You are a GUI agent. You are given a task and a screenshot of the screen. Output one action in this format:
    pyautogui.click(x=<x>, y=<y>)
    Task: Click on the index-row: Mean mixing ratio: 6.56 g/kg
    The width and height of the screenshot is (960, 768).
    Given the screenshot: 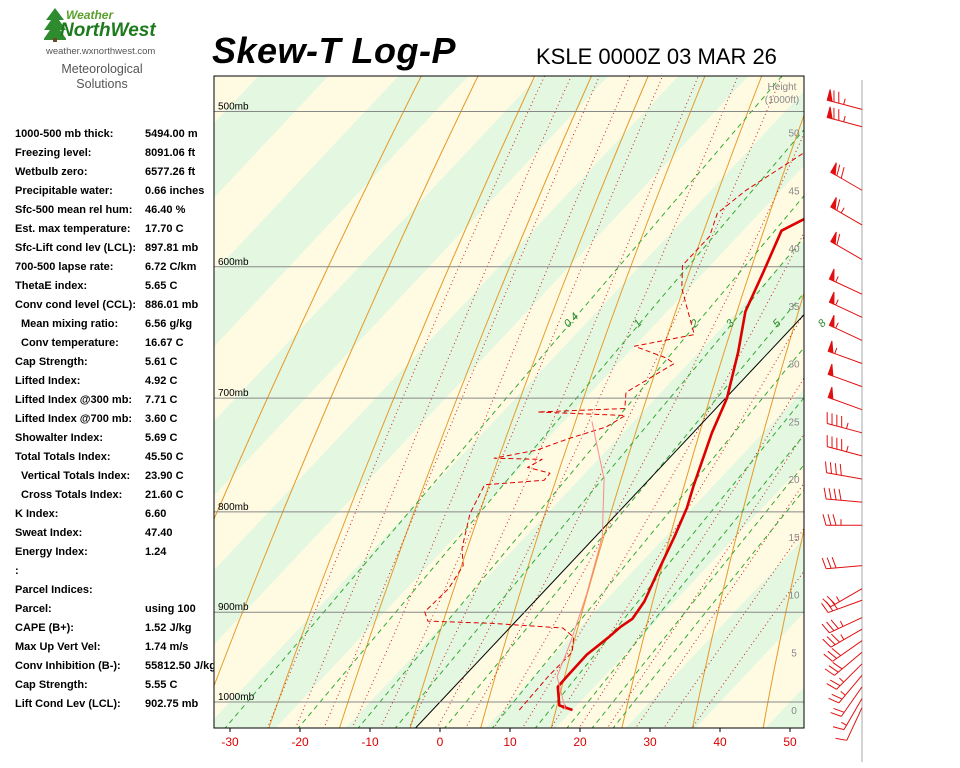 What is the action you would take?
    pyautogui.click(x=115, y=327)
    